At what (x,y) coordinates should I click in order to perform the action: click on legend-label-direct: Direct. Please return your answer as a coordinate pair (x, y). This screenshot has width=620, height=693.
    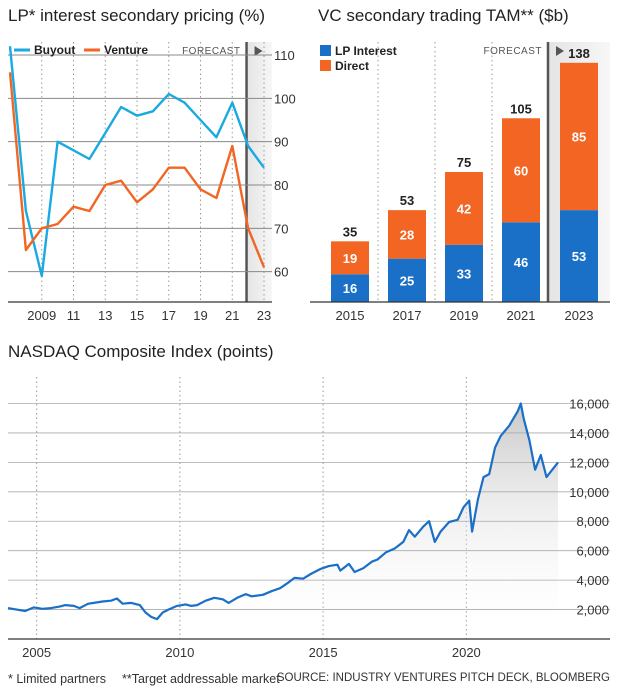
    Looking at the image, I should click on (352, 66).